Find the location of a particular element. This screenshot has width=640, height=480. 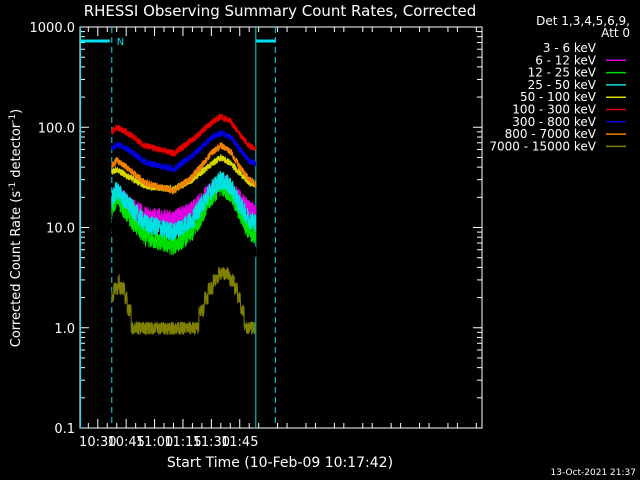

legend-label: 6 - 12 keV is located at coordinates (566, 60).